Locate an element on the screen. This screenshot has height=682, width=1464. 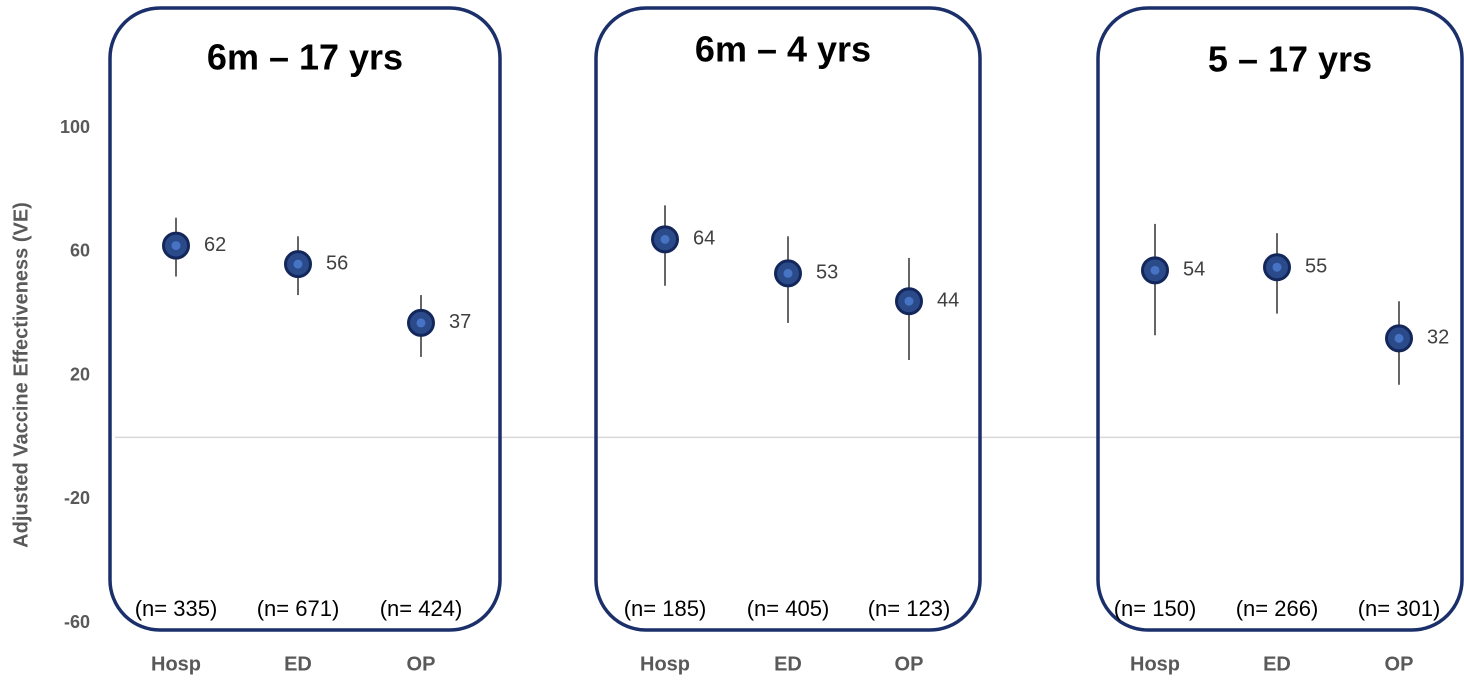
data-label: 37 is located at coordinates (460, 322).